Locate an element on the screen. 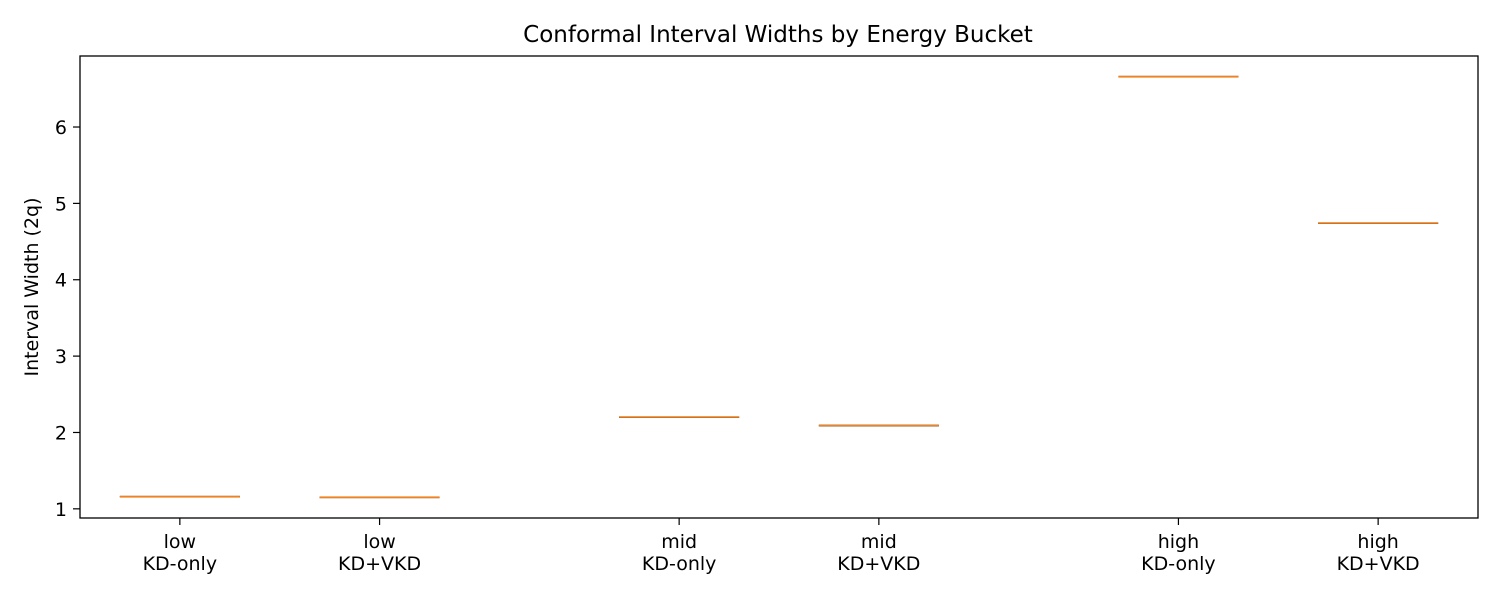 The height and width of the screenshot is (600, 1500). y-axis: 1 2 3 4 5 6 is located at coordinates (67, 319).